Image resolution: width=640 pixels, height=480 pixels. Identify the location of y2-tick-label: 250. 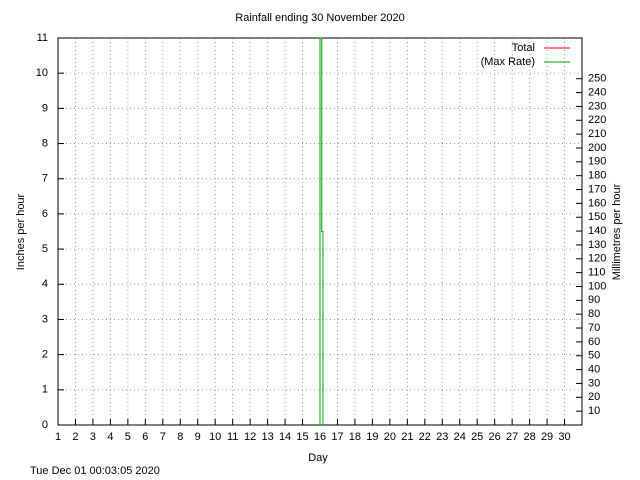
(597, 79).